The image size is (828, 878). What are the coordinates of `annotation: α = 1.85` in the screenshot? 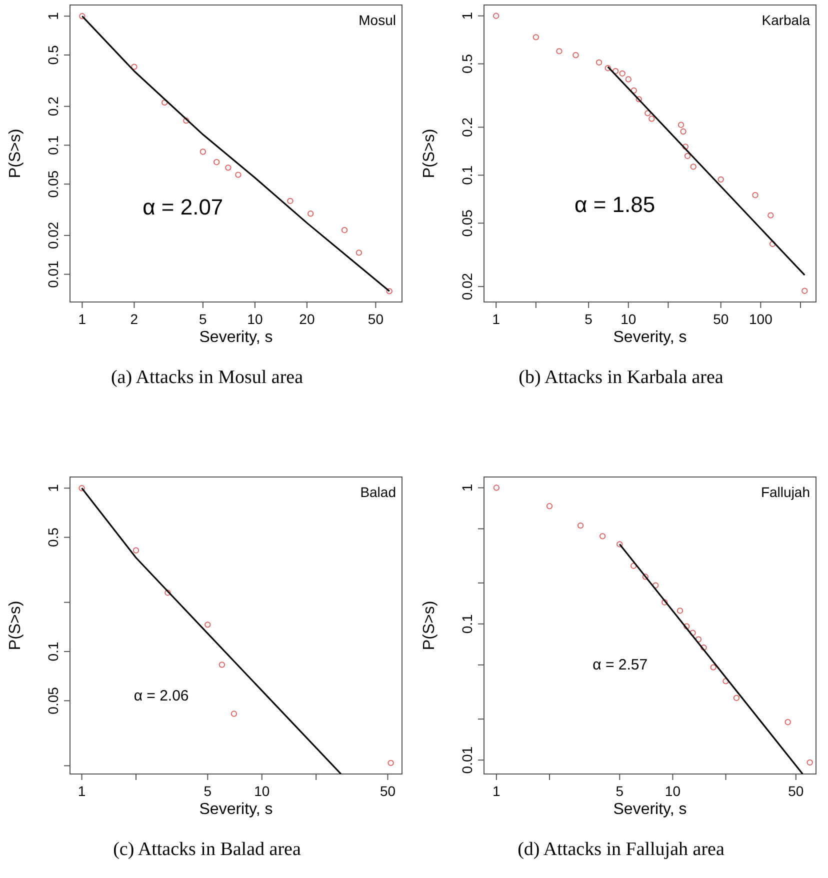 It's located at (615, 204).